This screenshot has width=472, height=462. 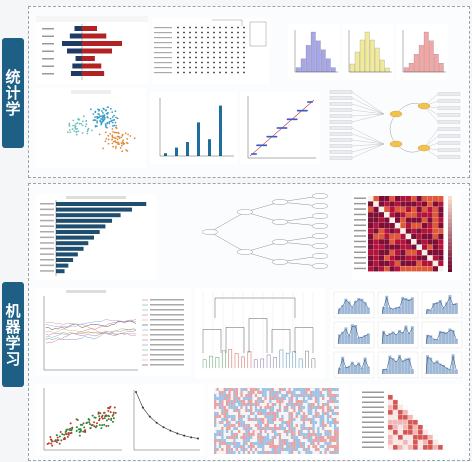 I want to click on node-label, so click(x=449, y=122).